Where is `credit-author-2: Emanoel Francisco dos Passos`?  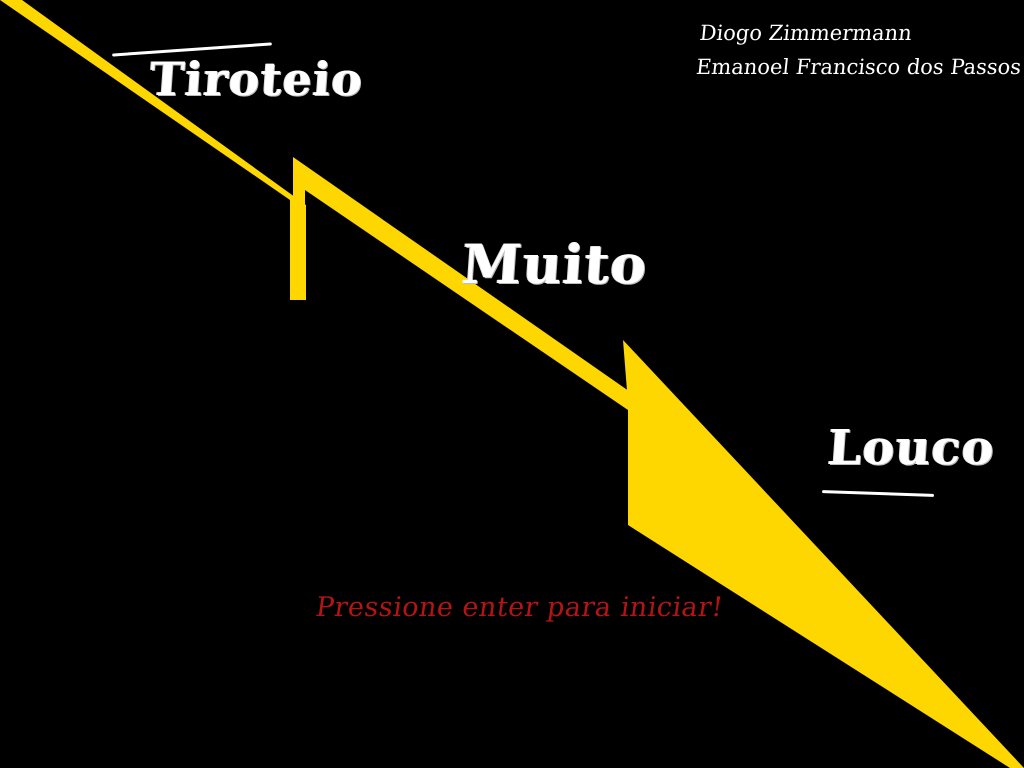 credit-author-2: Emanoel Francisco dos Passos is located at coordinates (858, 67).